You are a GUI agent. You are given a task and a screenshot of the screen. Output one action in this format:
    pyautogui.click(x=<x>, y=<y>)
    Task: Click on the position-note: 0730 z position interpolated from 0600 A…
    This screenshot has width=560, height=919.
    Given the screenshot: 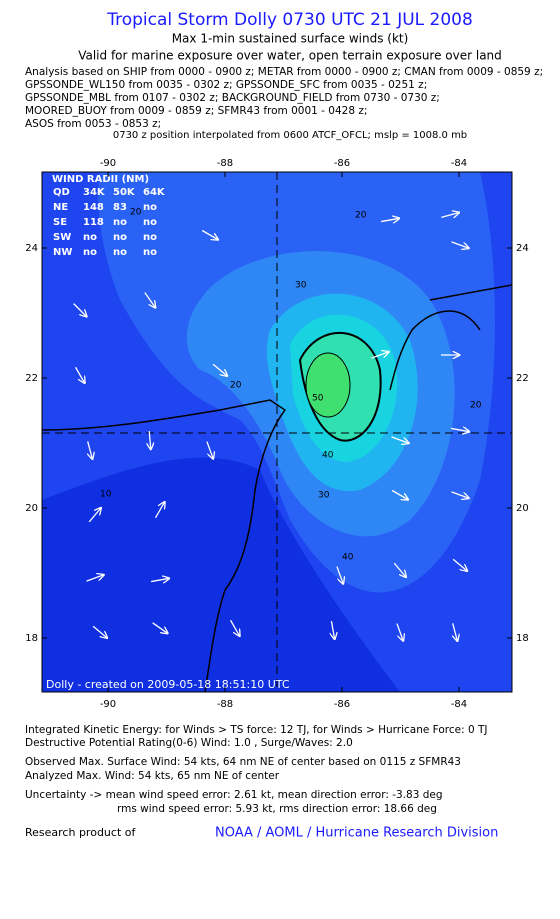 What is the action you would take?
    pyautogui.click(x=290, y=135)
    